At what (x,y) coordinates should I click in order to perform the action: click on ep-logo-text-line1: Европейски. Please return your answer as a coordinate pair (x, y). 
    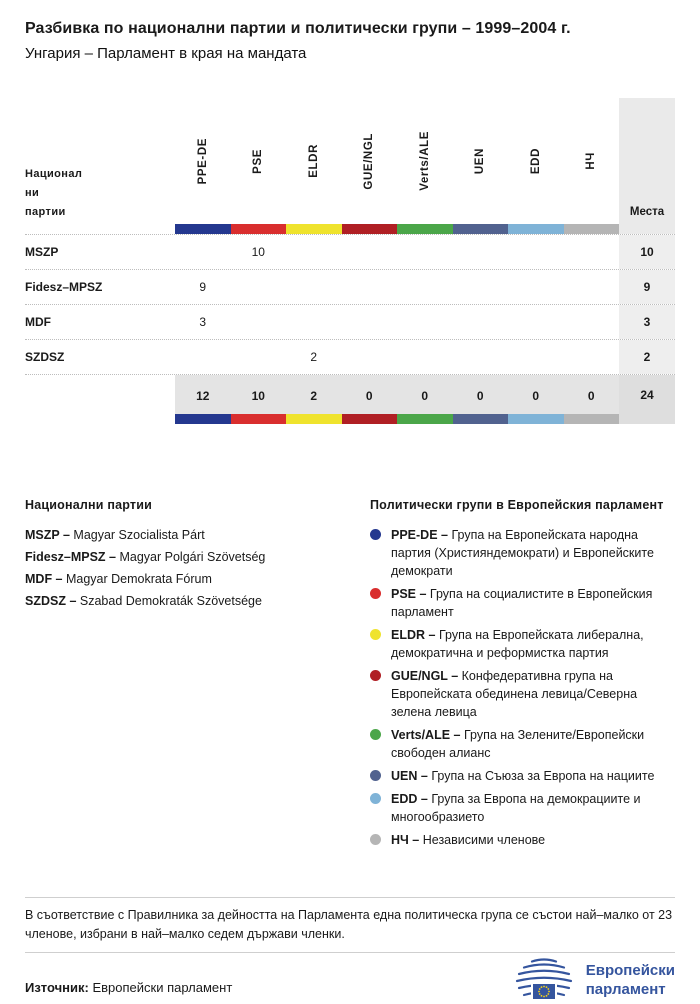
    Looking at the image, I should click on (630, 970).